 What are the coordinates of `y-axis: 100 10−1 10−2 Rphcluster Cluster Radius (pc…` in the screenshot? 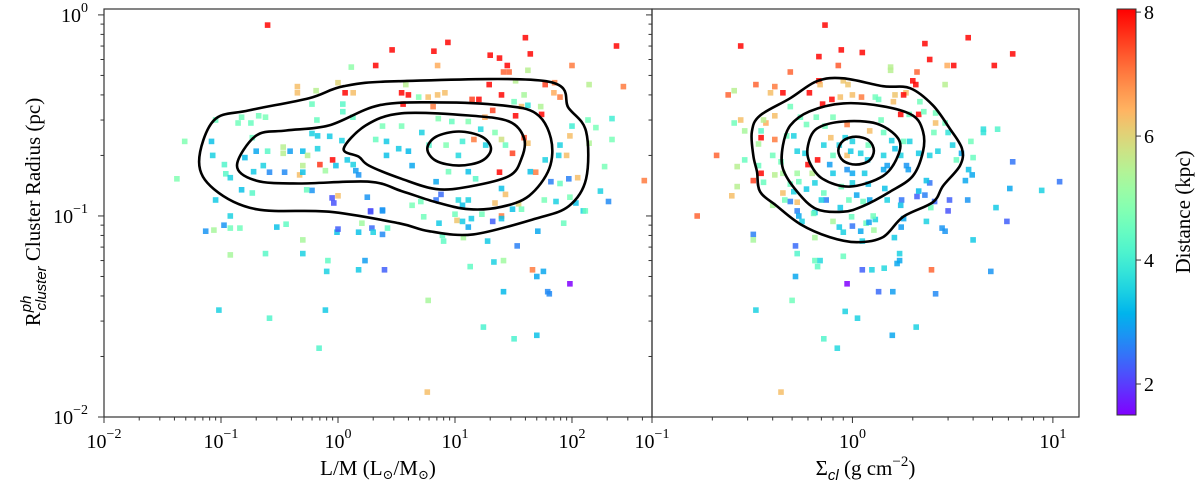 It's located at (53, 215).